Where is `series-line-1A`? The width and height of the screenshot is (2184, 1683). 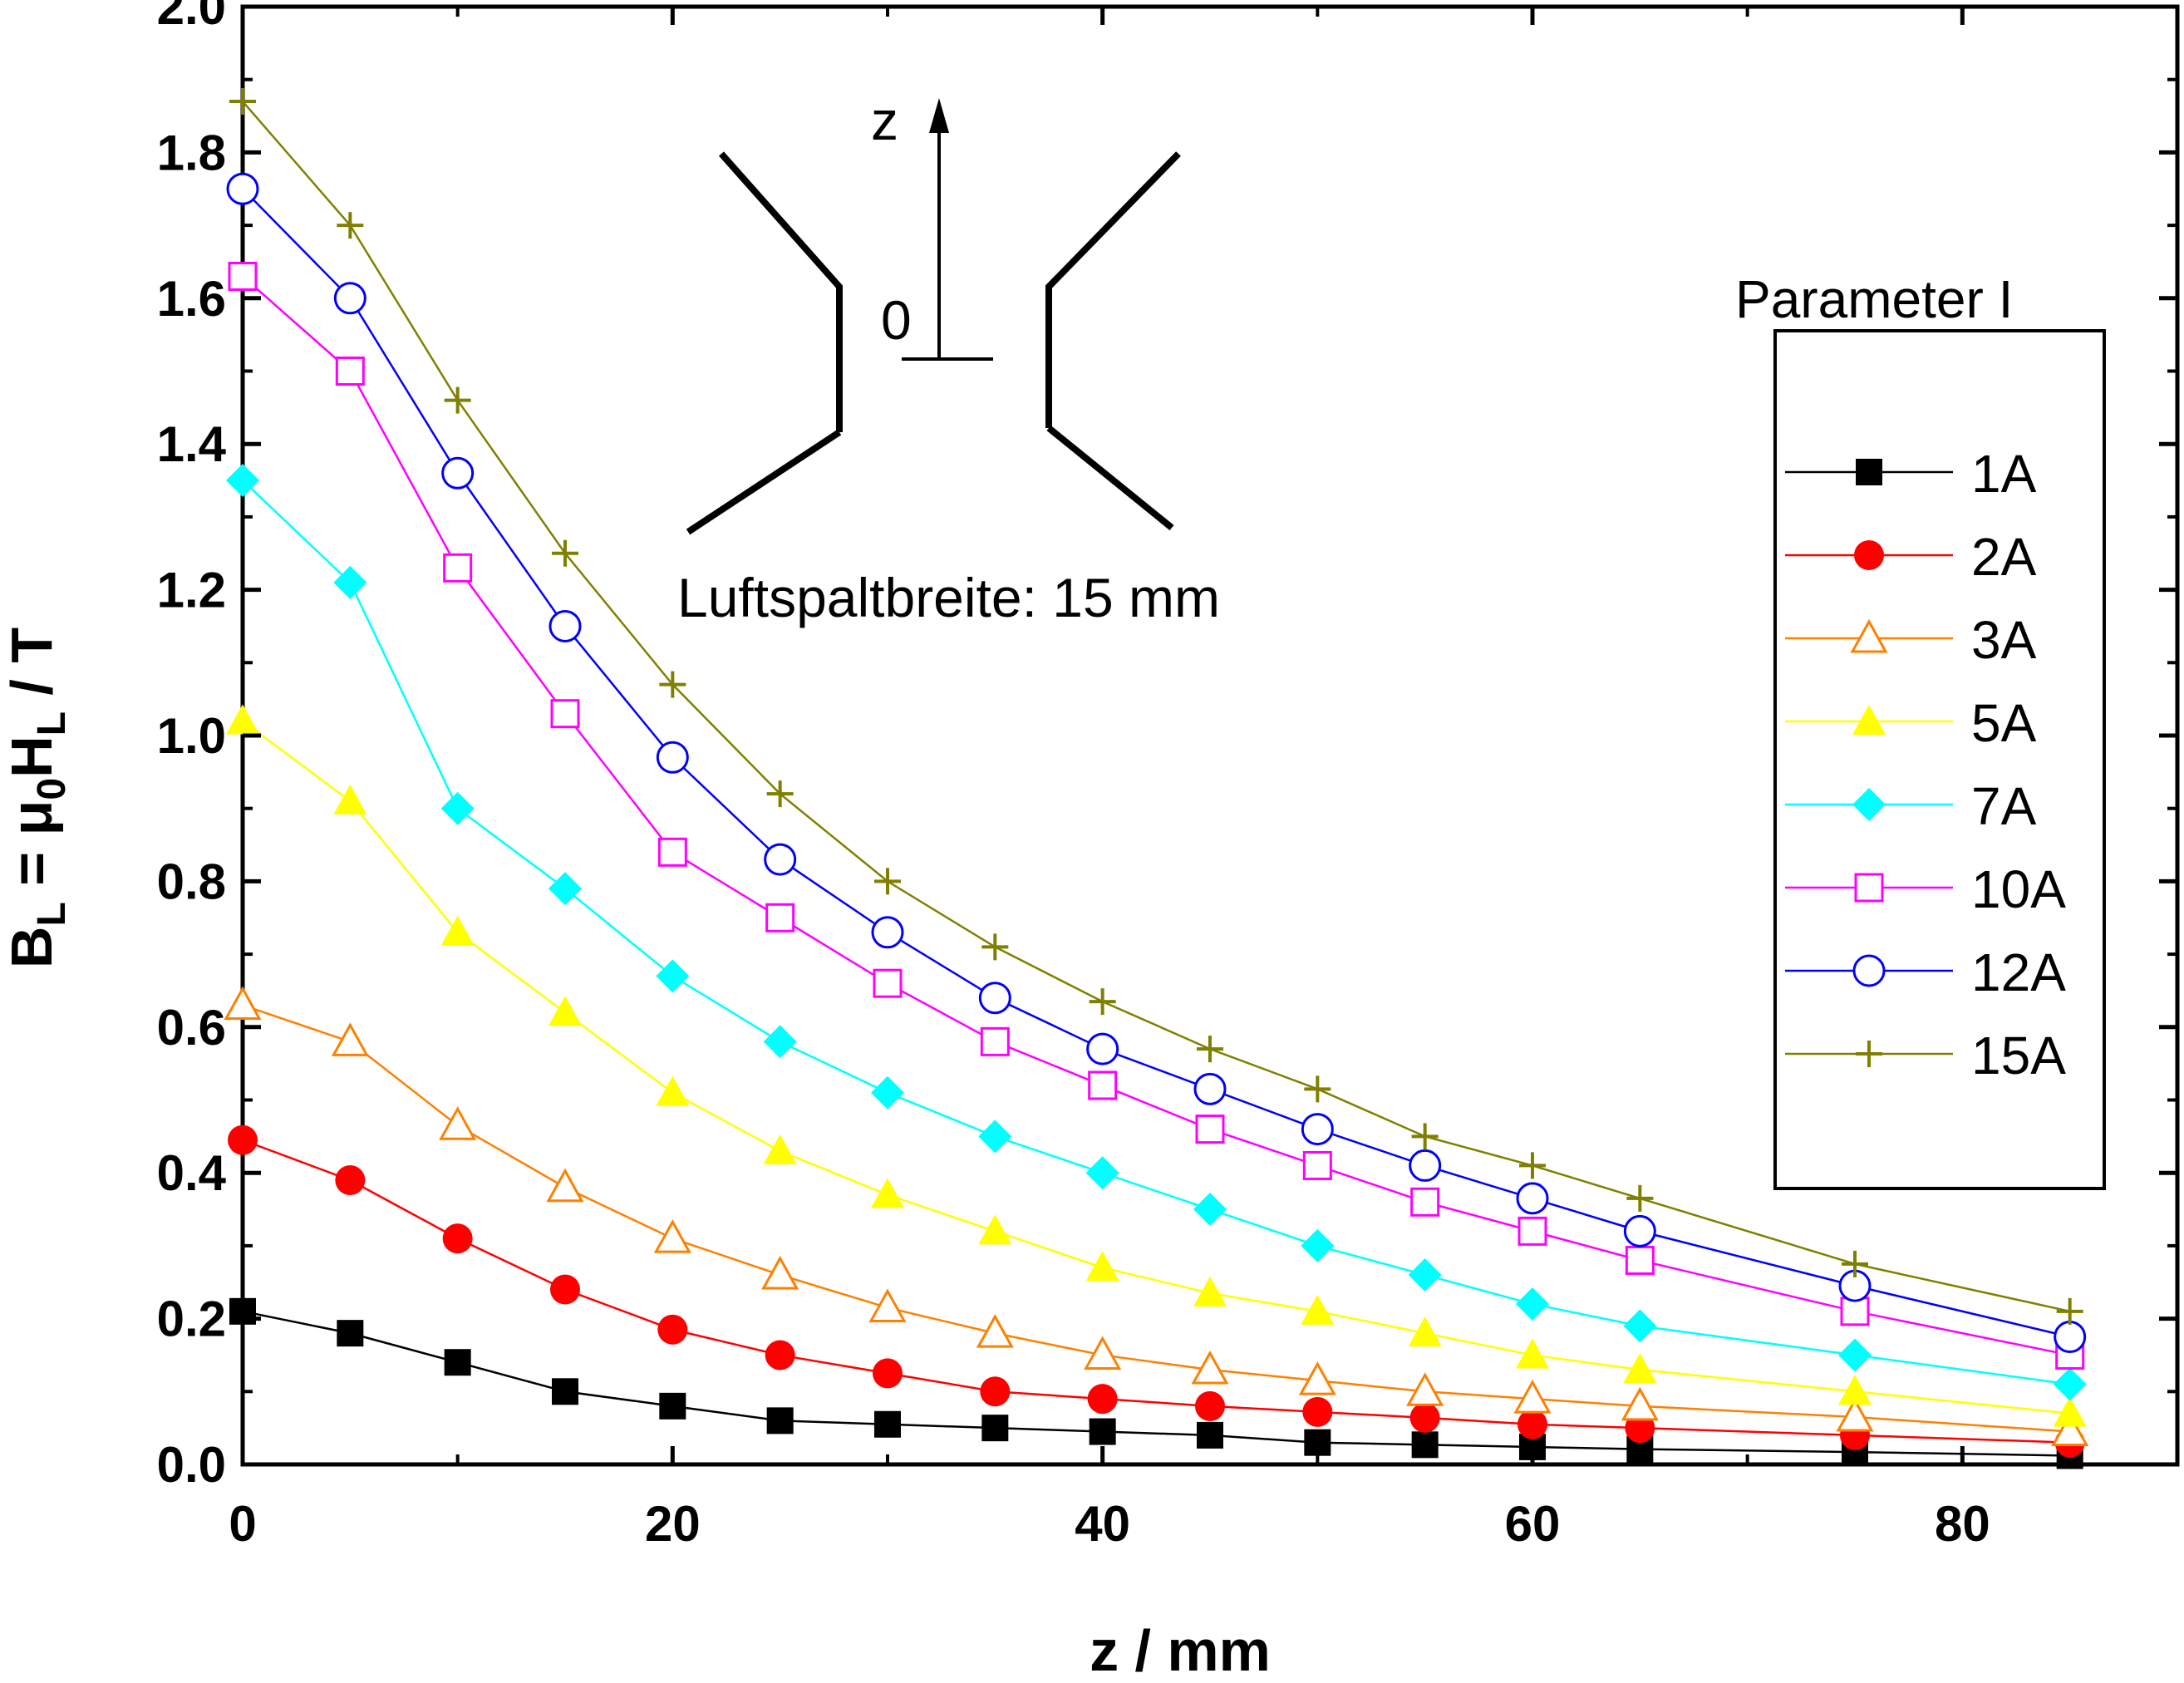
series-line-1A is located at coordinates (1156, 1383).